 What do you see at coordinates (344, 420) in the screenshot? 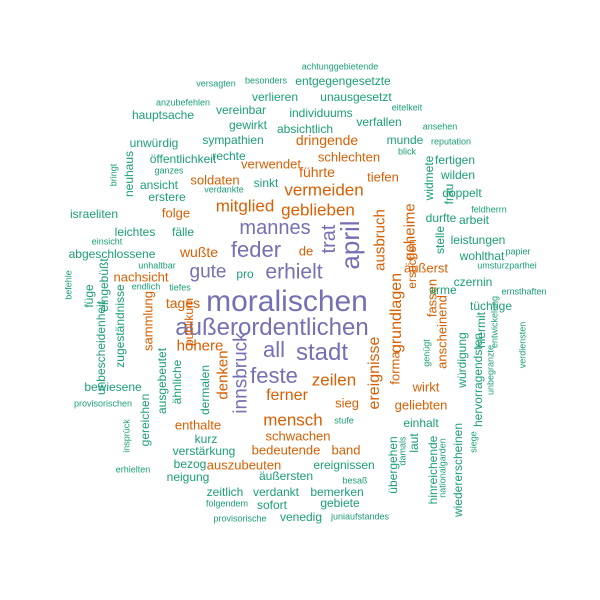
I see `cloud-word: stufe` at bounding box center [344, 420].